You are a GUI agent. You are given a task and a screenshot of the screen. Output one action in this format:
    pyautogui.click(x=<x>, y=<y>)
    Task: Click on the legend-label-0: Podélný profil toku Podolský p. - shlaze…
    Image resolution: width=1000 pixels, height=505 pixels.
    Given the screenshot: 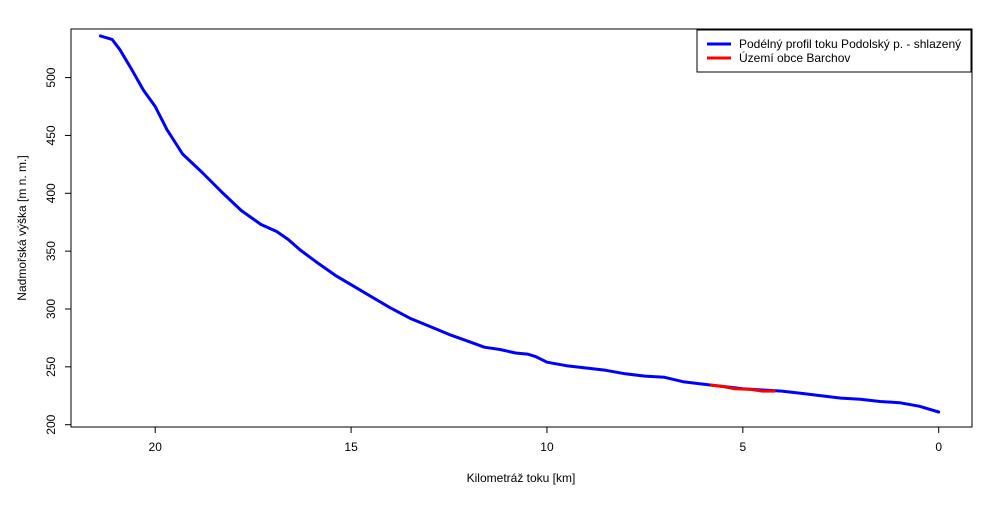 What is the action you would take?
    pyautogui.click(x=850, y=44)
    